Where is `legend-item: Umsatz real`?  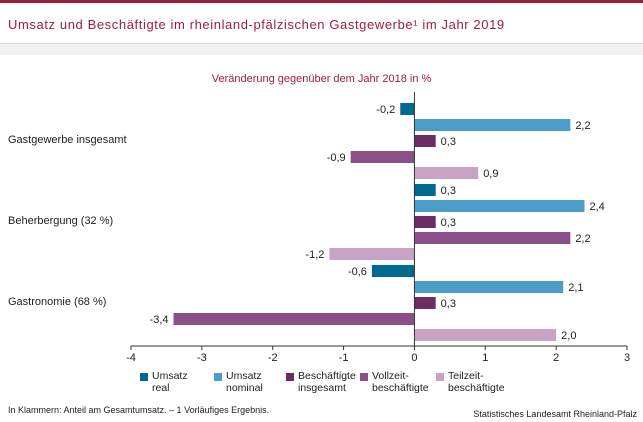 legend-item: Umsatz real is located at coordinates (164, 382).